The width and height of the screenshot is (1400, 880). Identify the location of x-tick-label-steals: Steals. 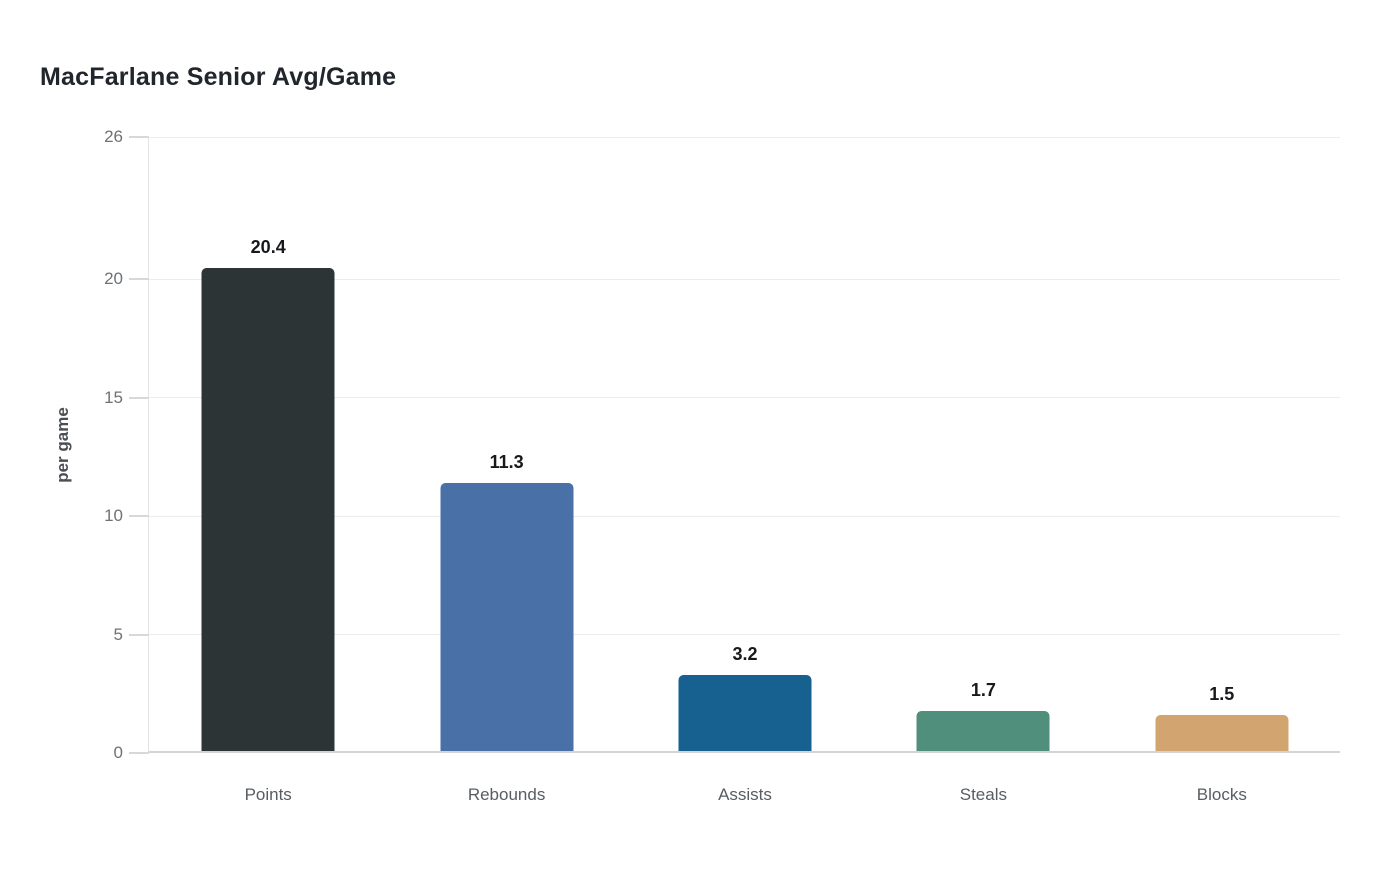
(983, 794).